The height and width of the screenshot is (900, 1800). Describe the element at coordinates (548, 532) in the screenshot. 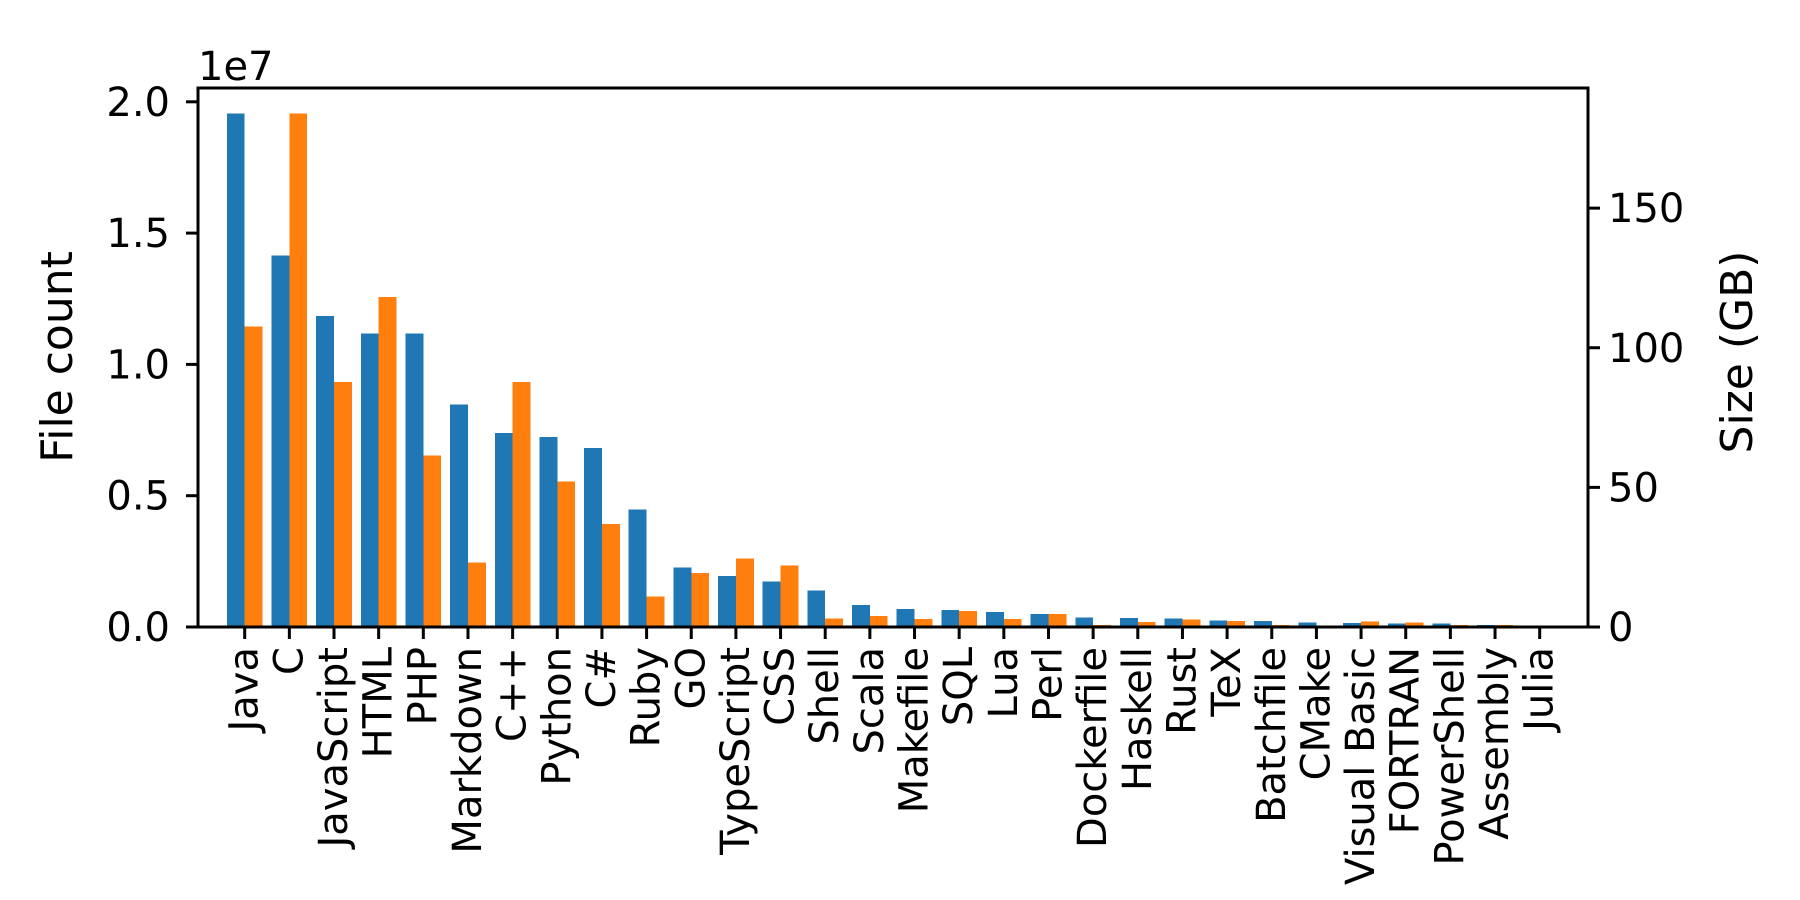

I see `bar-file-count-python` at that location.